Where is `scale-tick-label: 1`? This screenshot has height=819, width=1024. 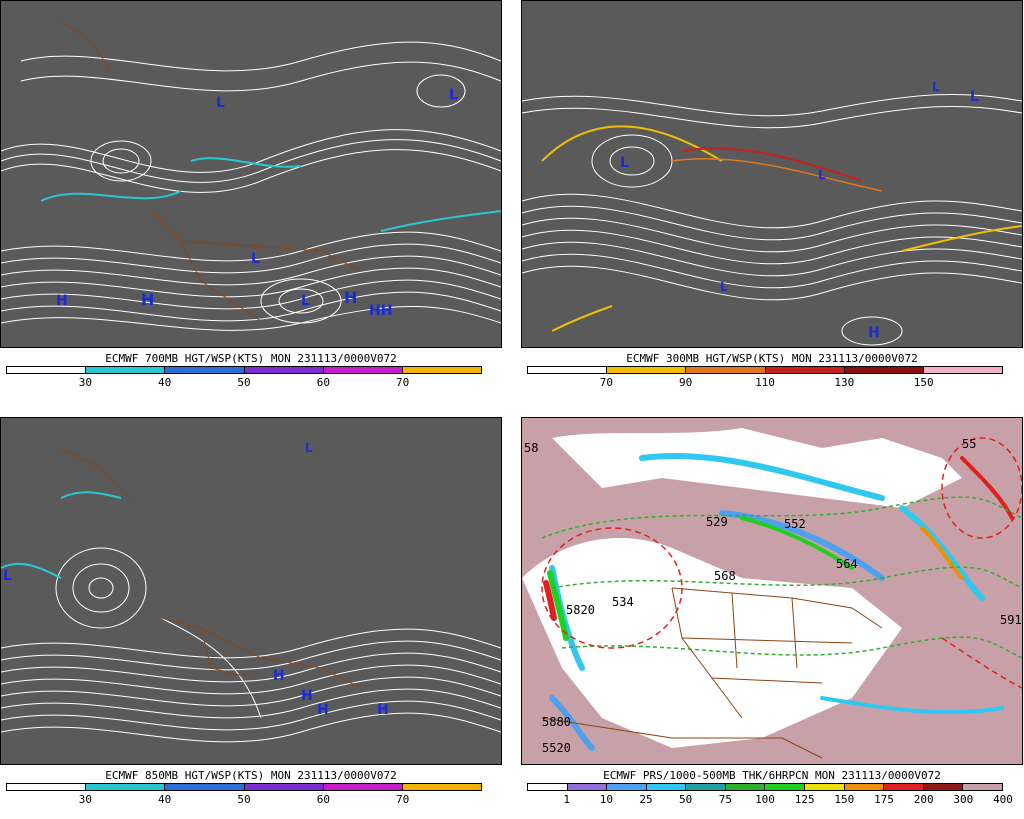
scale-tick-label: 1 is located at coordinates (566, 799).